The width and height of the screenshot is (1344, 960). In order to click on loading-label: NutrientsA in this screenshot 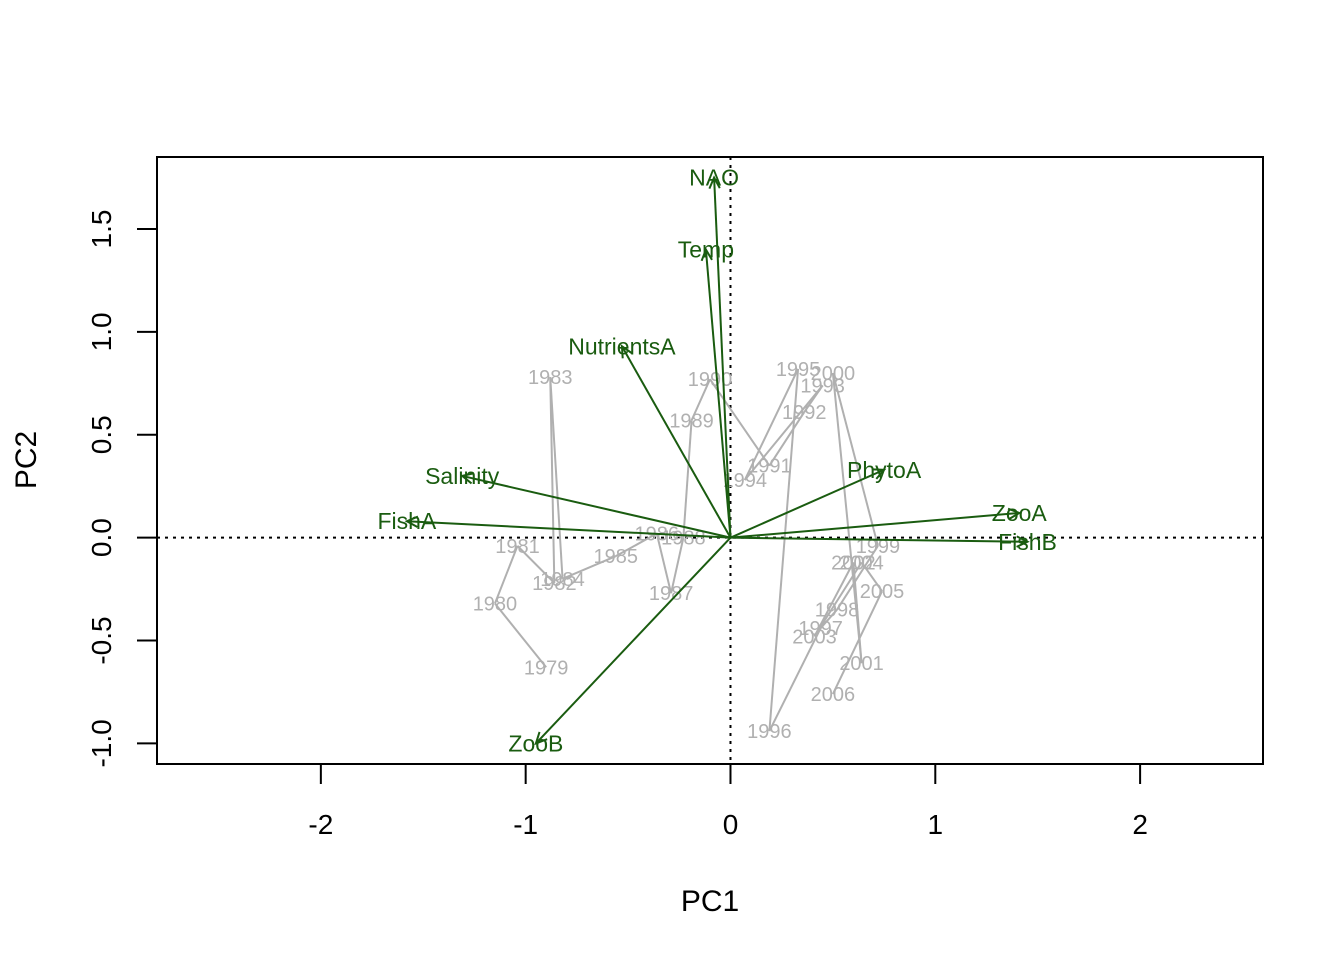, I will do `click(622, 346)`.